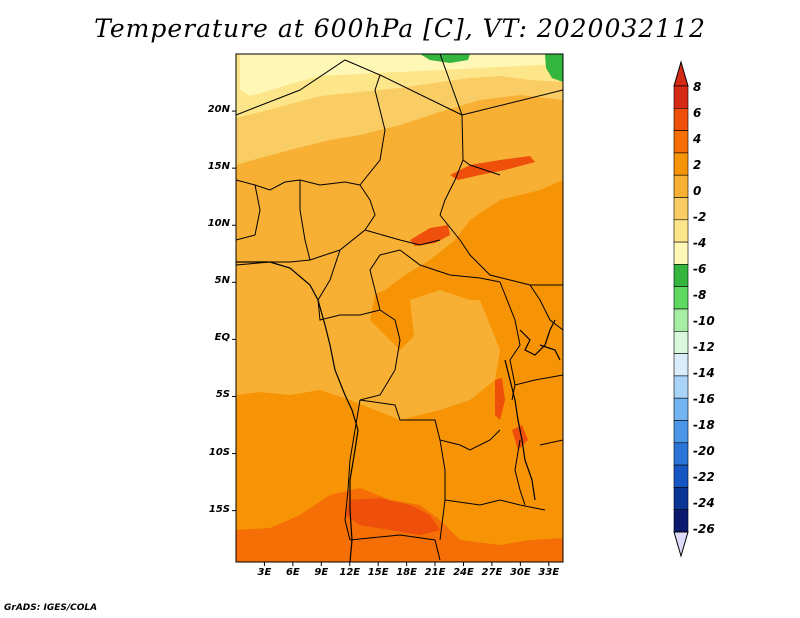 The height and width of the screenshot is (618, 800). What do you see at coordinates (218, 167) in the screenshot?
I see `lat-tick-label: 15N` at bounding box center [218, 167].